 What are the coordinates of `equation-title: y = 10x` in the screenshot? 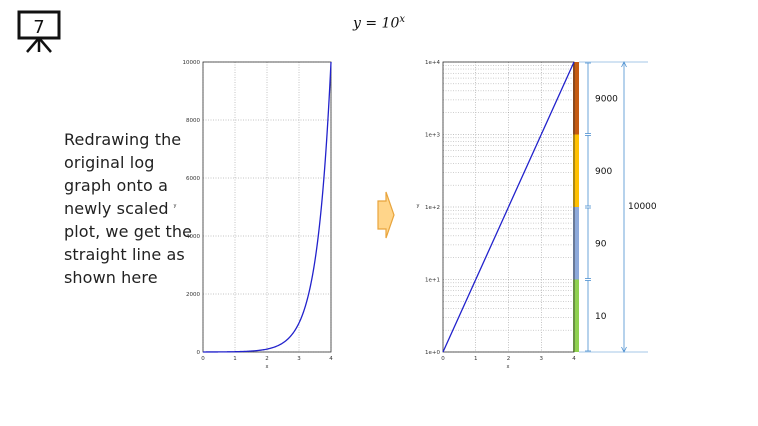 It's located at (379, 23).